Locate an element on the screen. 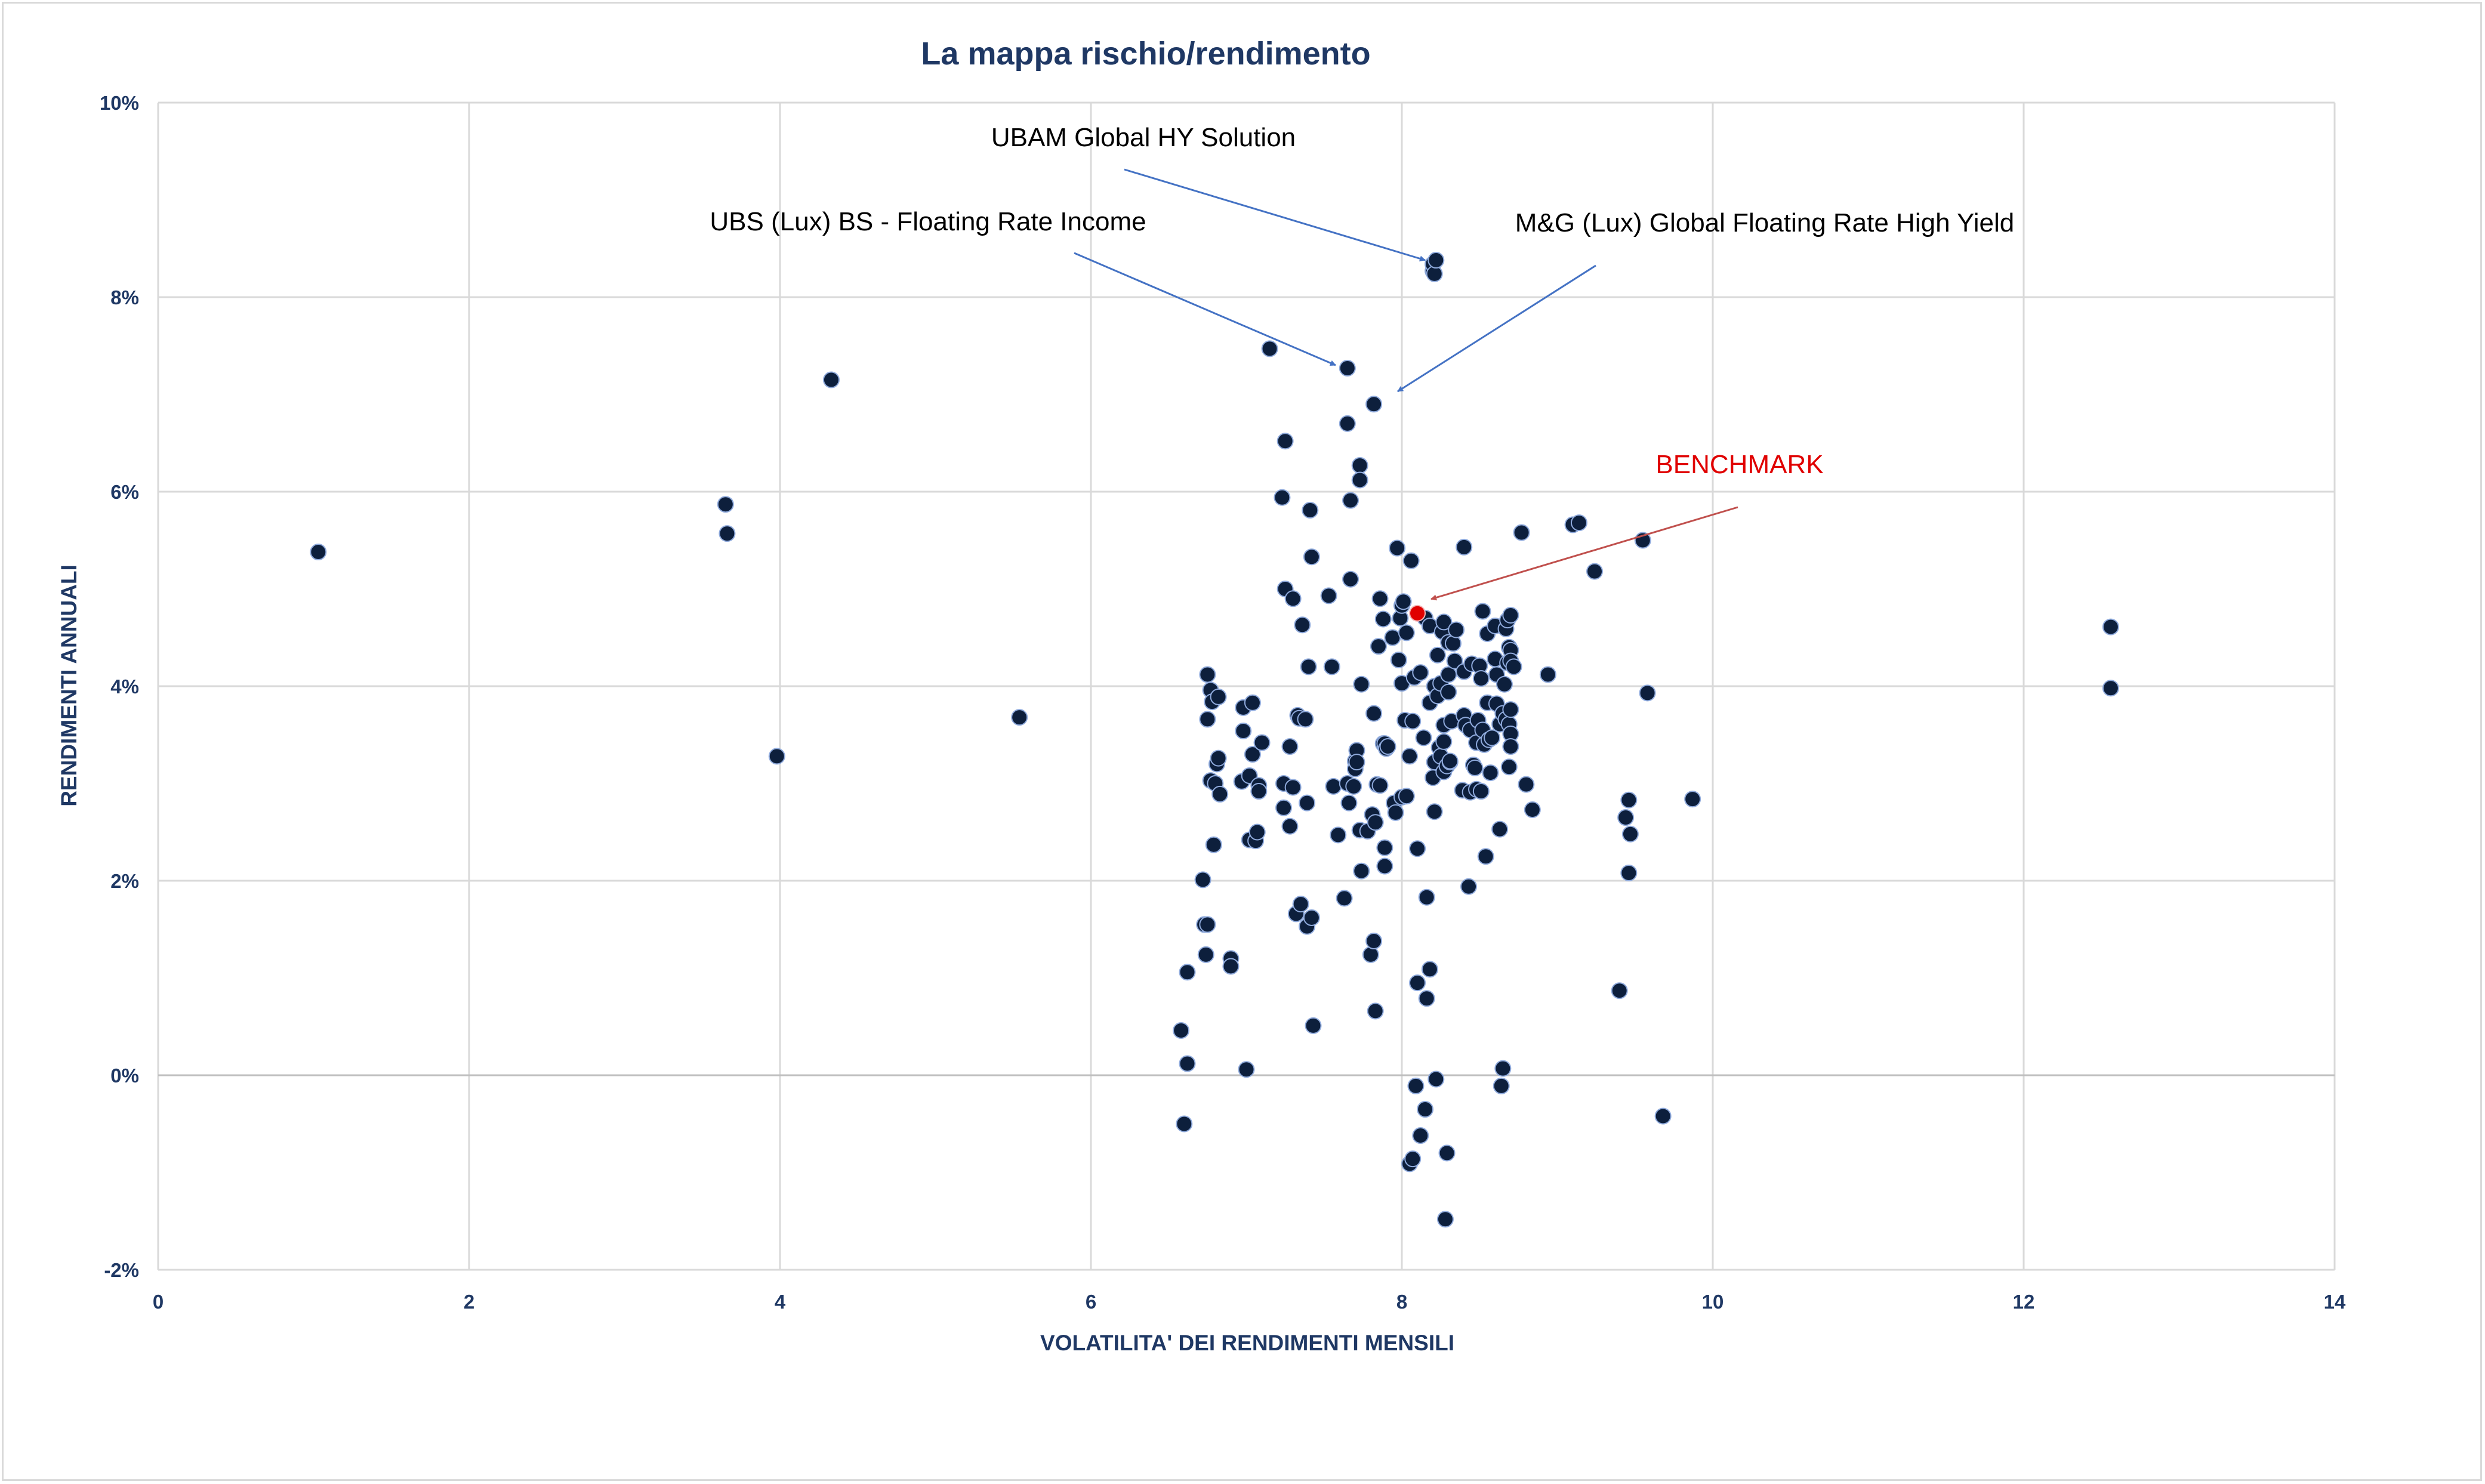  y-tick-label: 4% is located at coordinates (124, 687).